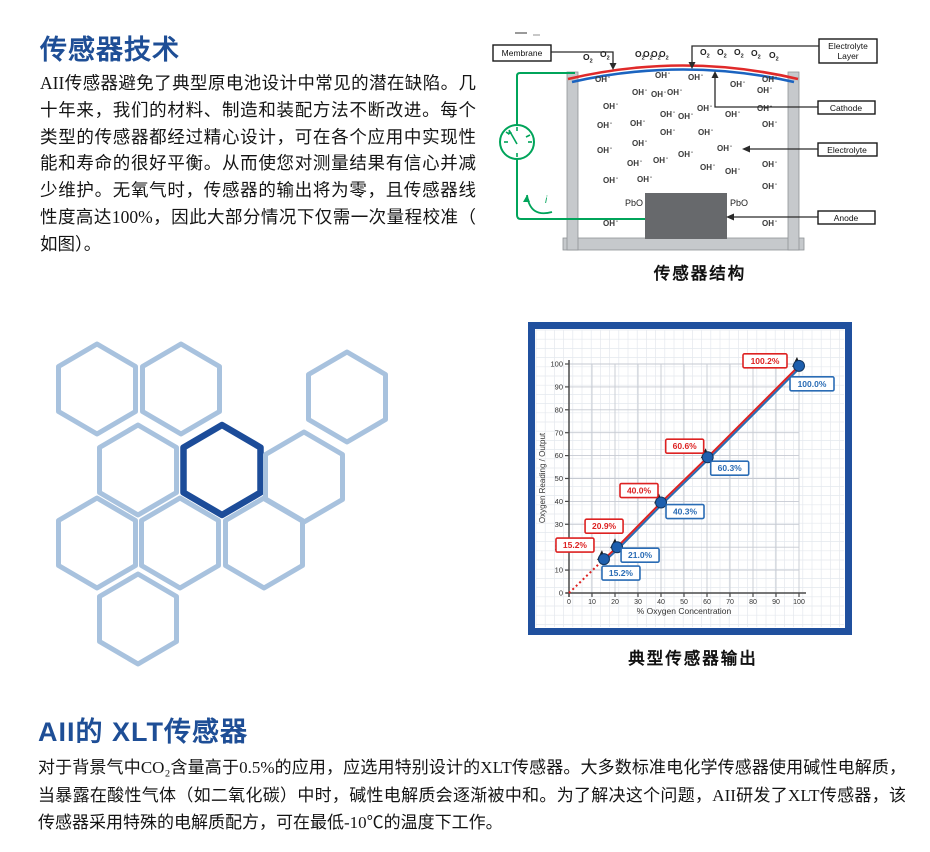 Image resolution: width=930 pixels, height=852 pixels. I want to click on applied-value-callout: 60.6%, so click(685, 446).